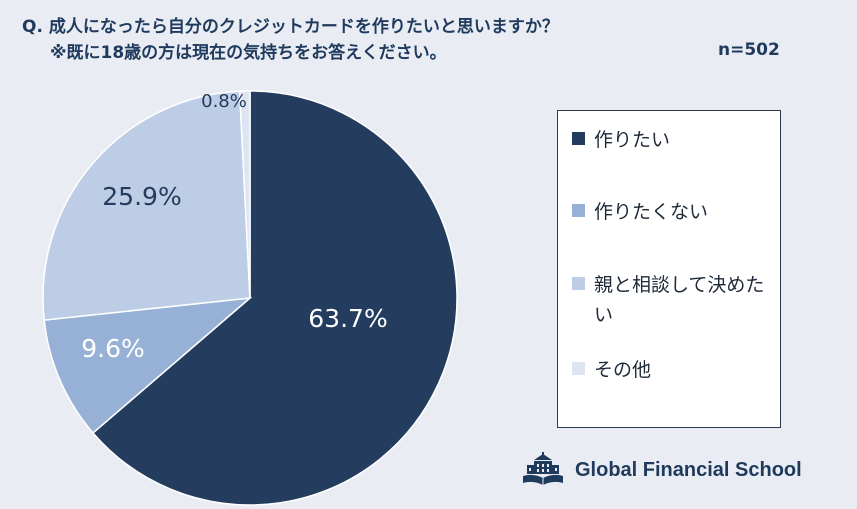  What do you see at coordinates (578, 368) in the screenshot?
I see `legend-swatch-other` at bounding box center [578, 368].